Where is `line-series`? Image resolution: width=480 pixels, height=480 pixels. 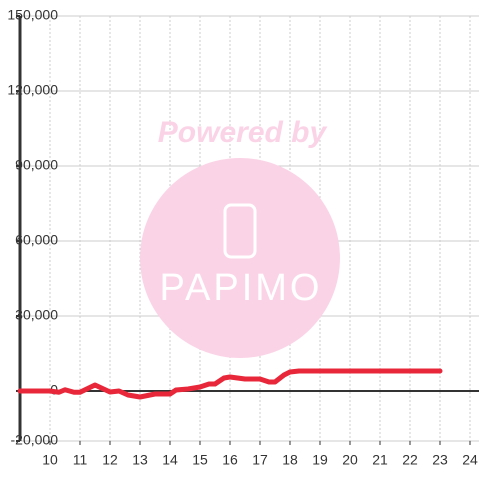
line-series is located at coordinates (230, 384).